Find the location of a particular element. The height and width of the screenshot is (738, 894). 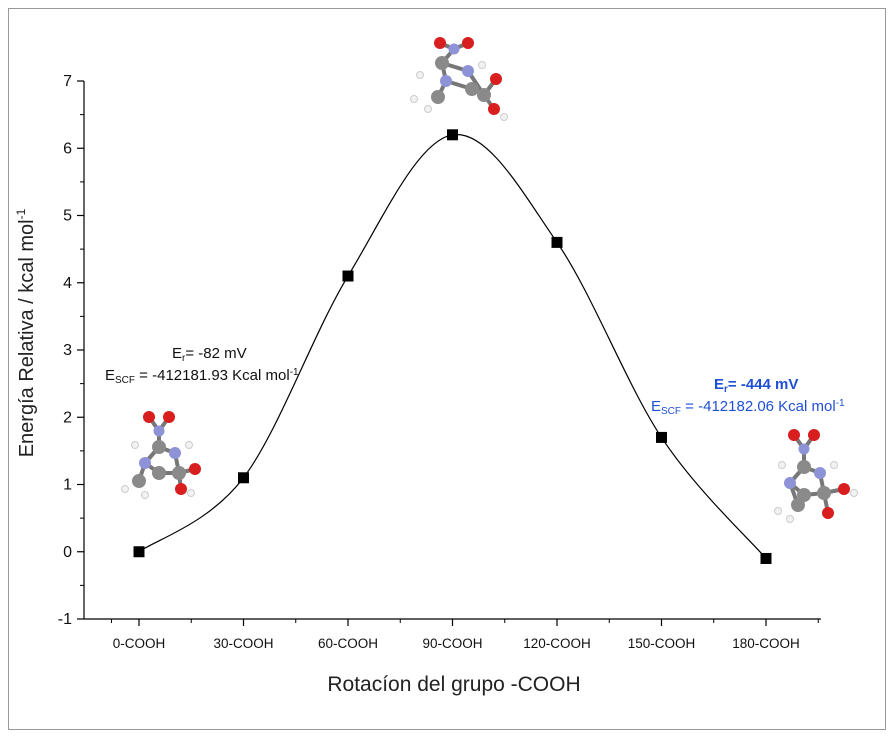

x-tick-label: 60-COOH is located at coordinates (348, 643).